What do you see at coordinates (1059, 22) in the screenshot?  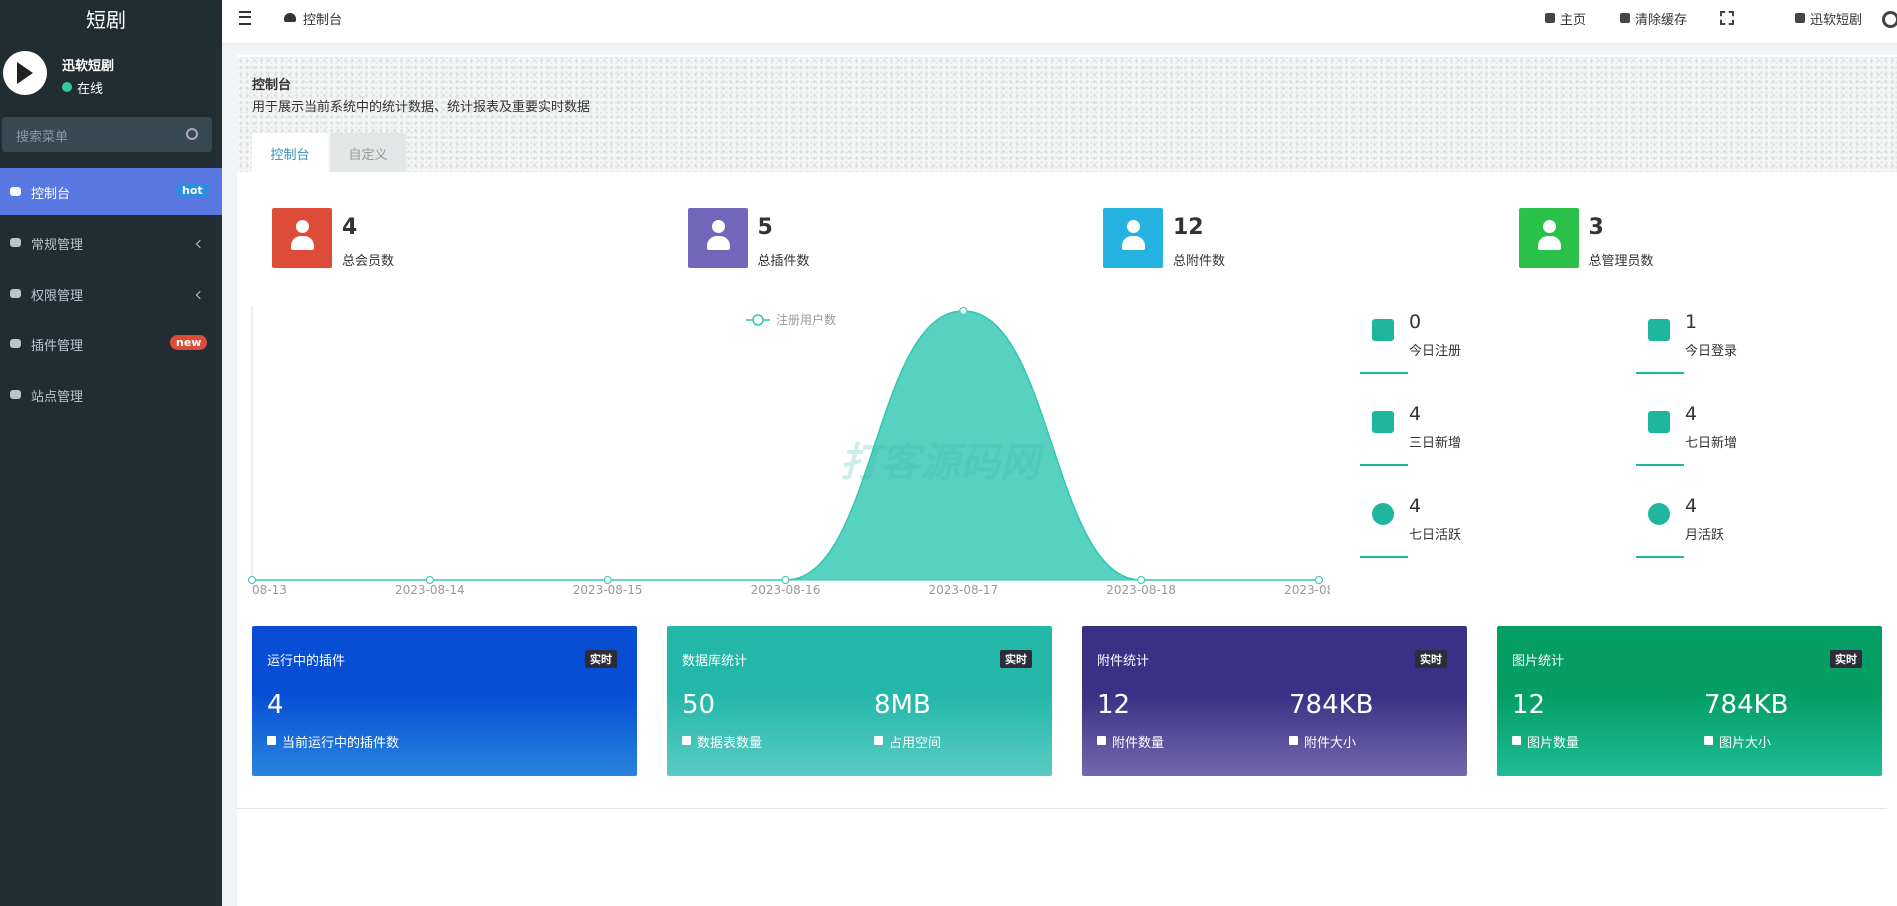 I see `topbar` at bounding box center [1059, 22].